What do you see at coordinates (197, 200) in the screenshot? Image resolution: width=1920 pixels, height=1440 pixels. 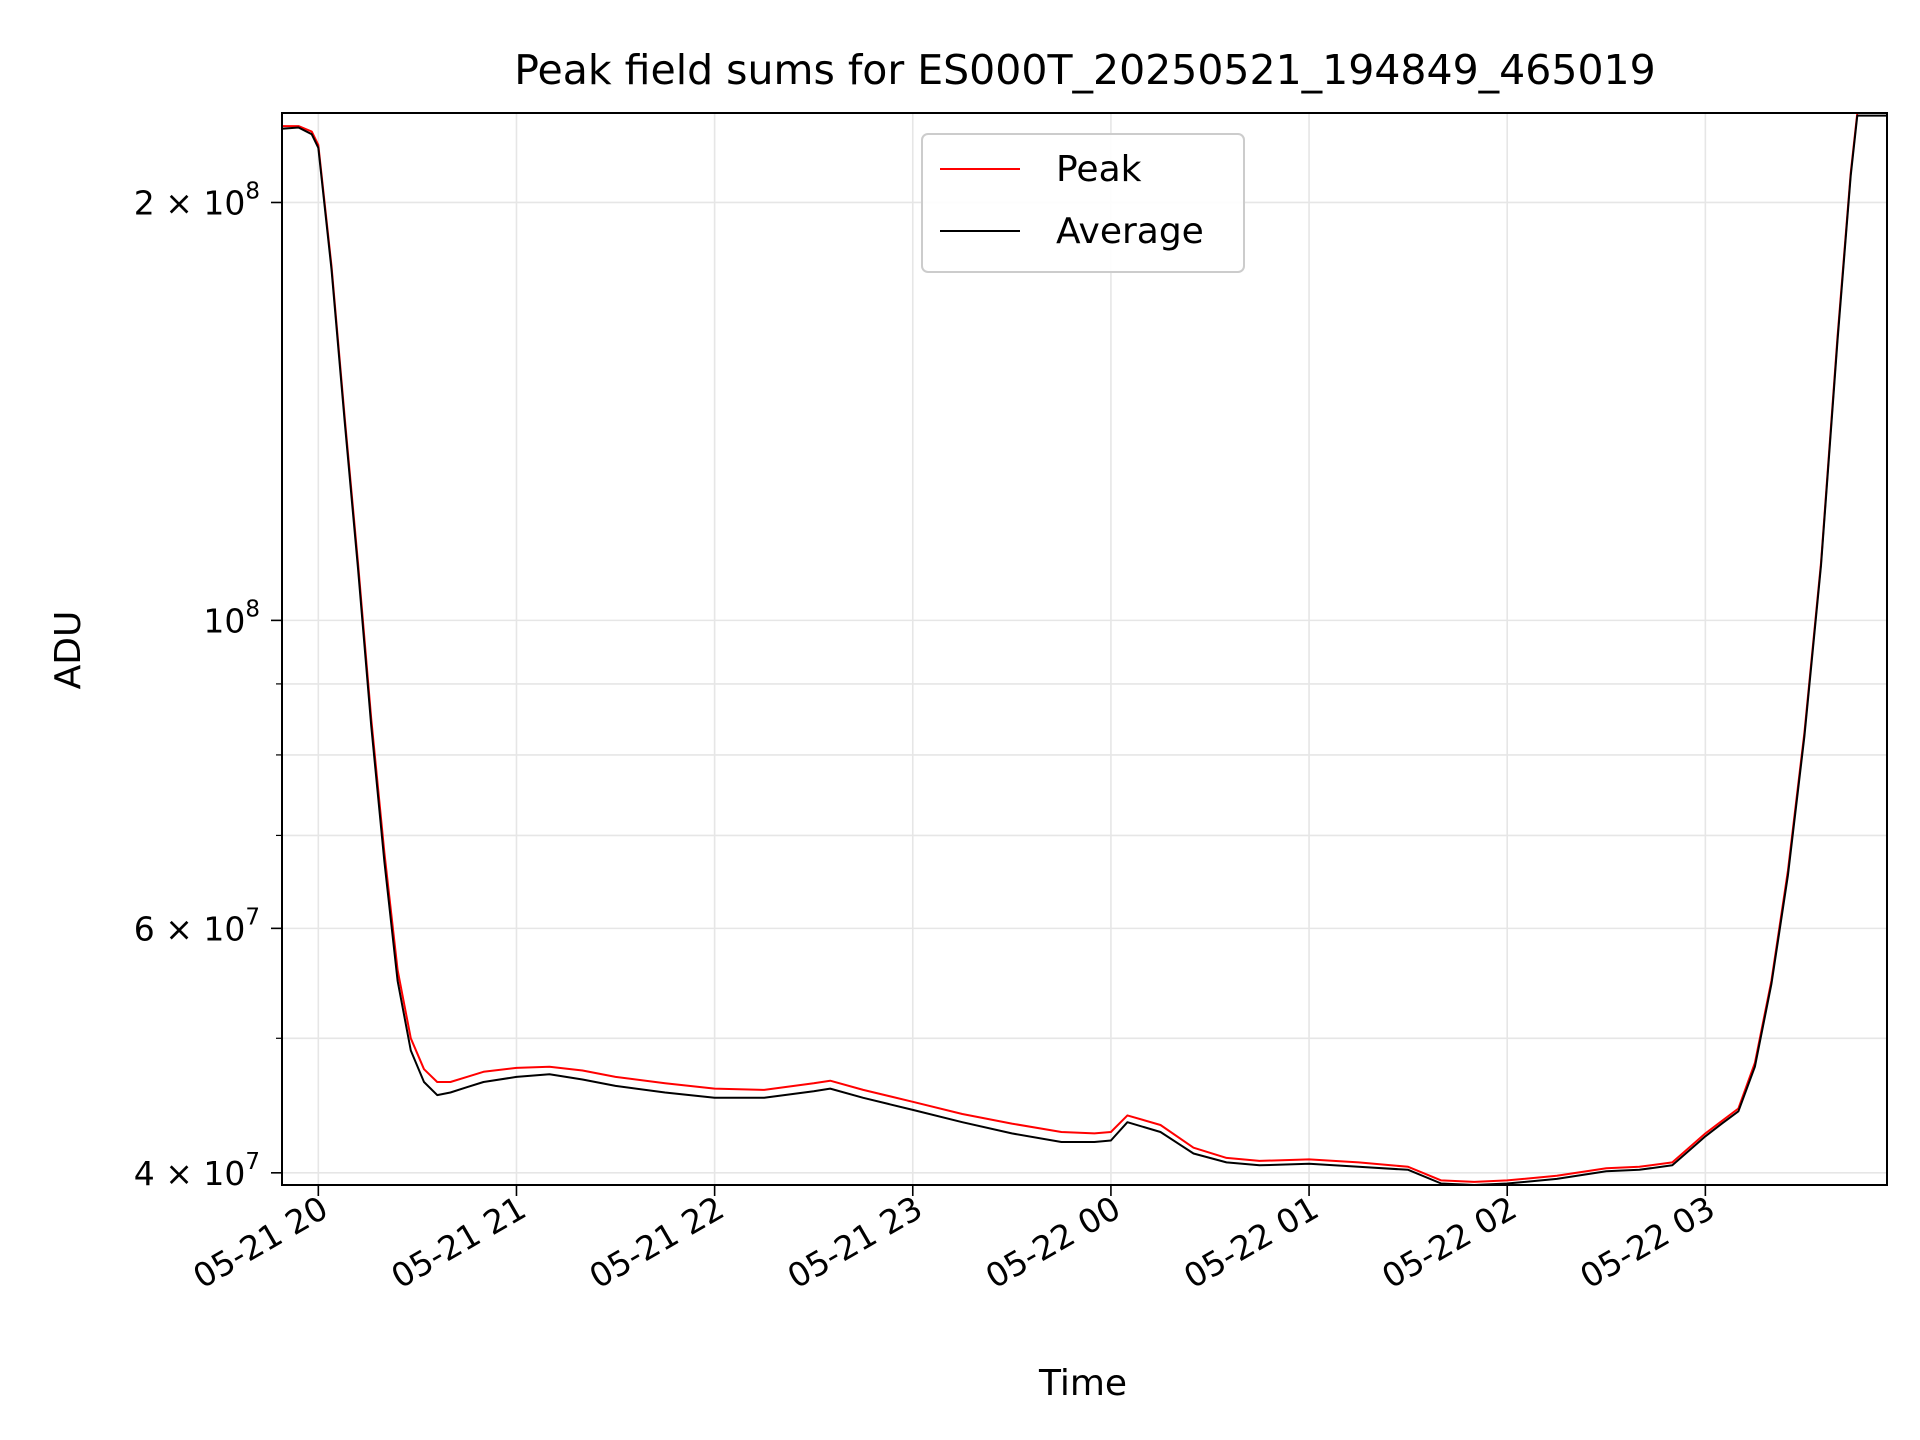 I see `y-tick-label: 2 × 108` at bounding box center [197, 200].